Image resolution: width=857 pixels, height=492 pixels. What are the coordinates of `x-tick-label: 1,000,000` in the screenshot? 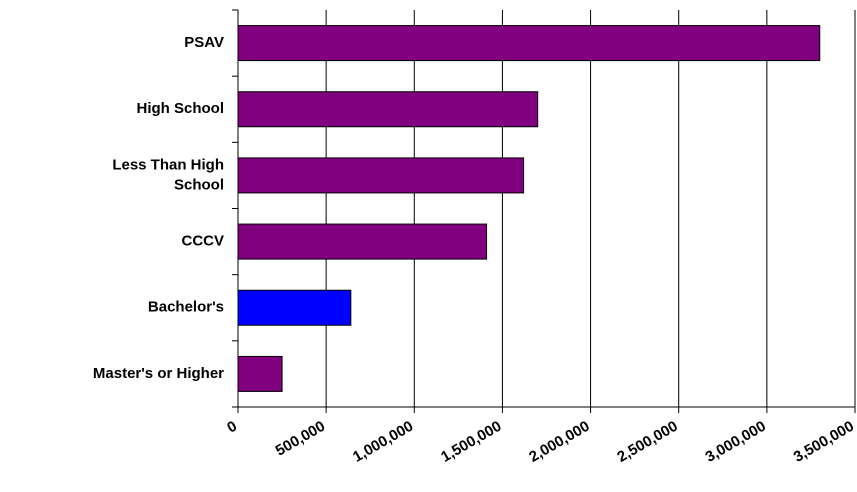 It's located at (383, 442).